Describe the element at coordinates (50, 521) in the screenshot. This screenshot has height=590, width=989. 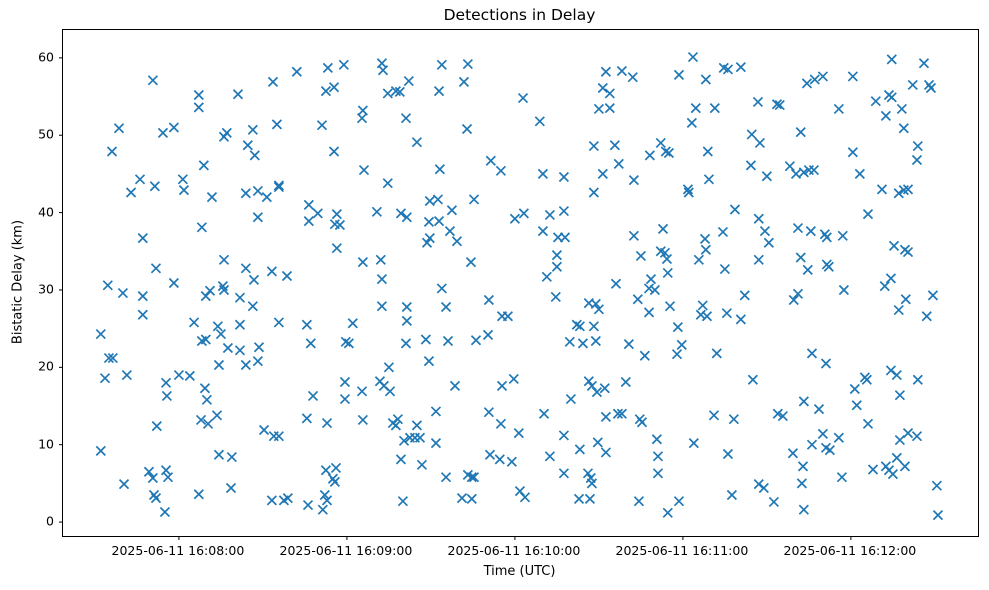
I see `y-tick-label: 0` at that location.